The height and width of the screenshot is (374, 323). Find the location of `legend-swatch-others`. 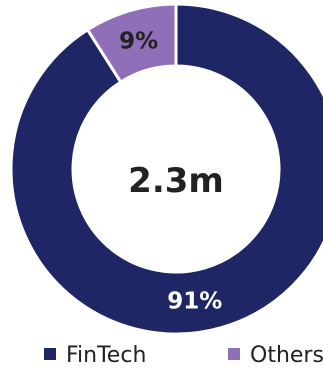

legend-swatch-others is located at coordinates (234, 354).